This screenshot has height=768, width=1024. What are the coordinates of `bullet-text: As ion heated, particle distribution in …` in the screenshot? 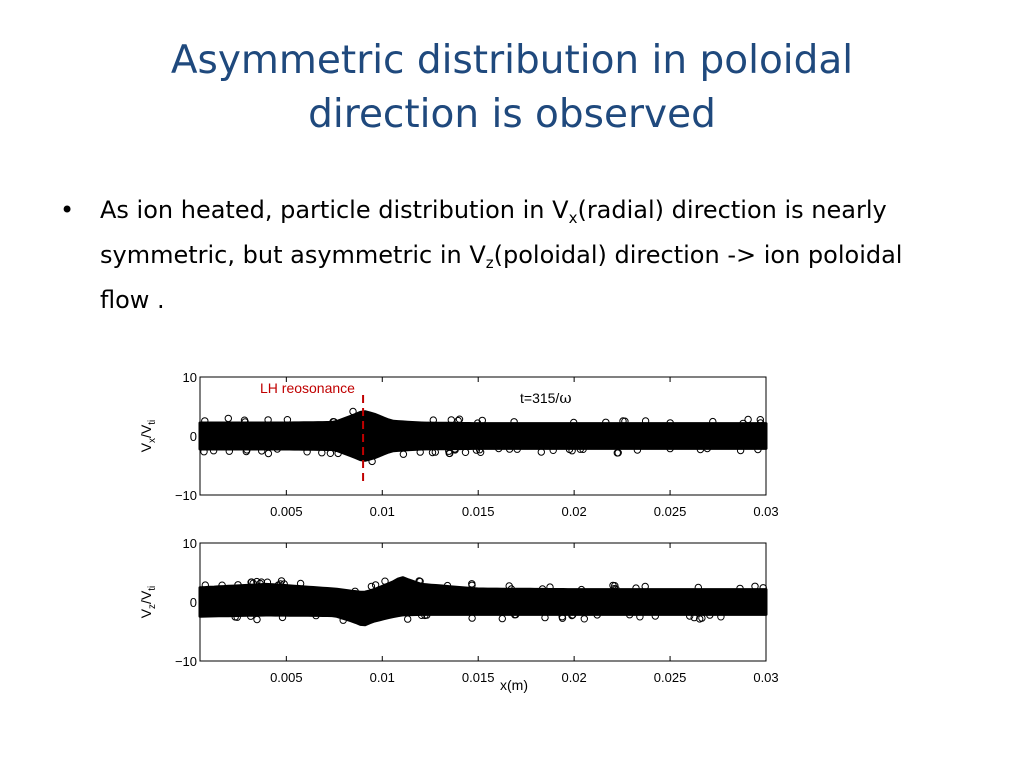 It's located at (520, 255).